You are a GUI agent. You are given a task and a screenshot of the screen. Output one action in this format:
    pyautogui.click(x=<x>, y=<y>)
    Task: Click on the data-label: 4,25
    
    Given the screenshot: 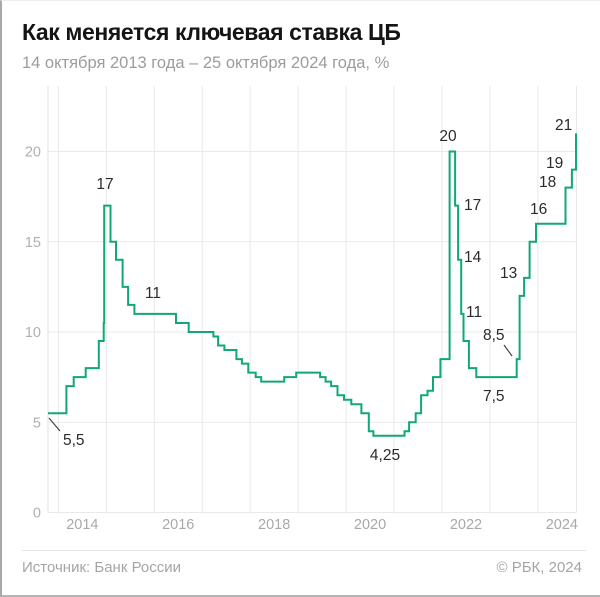 What is the action you would take?
    pyautogui.click(x=385, y=455)
    